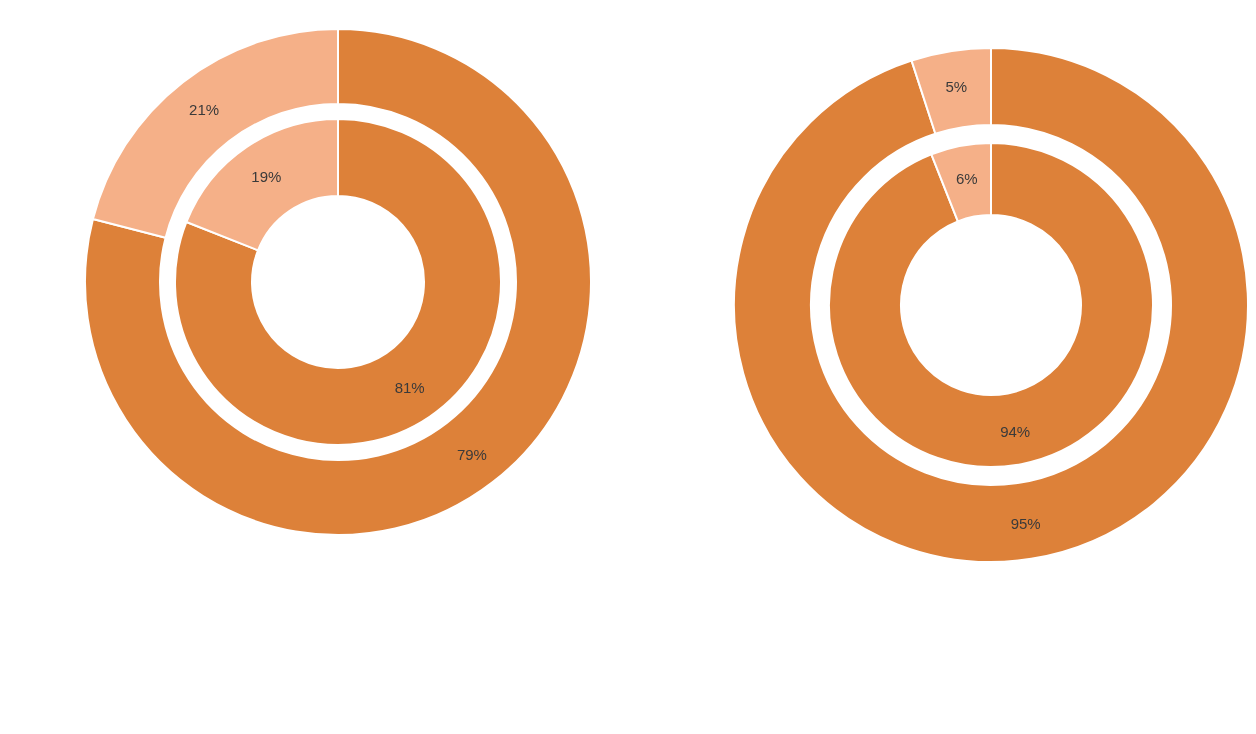 Image resolution: width=1256 pixels, height=734 pixels. Describe the element at coordinates (471, 455) in the screenshot. I see `data-label: 79%` at that location.